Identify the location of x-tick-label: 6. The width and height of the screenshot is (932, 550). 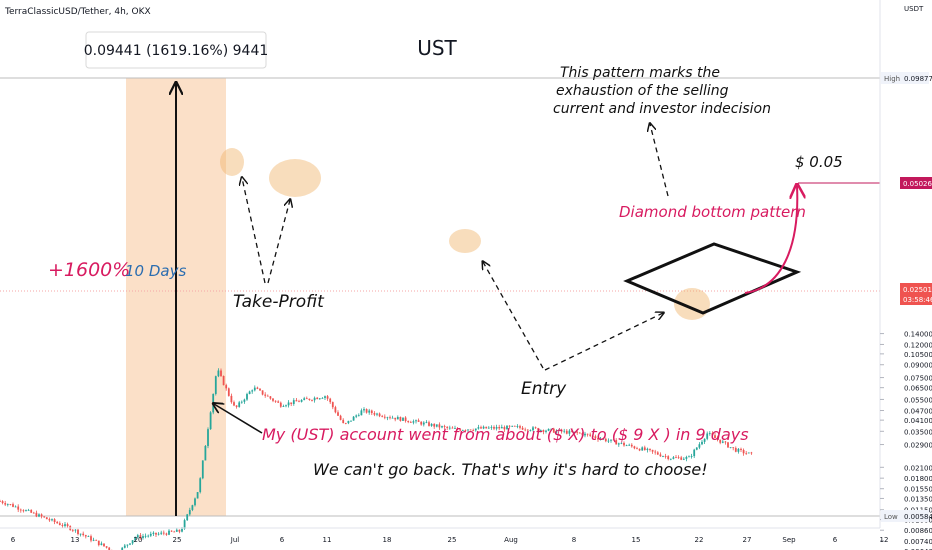
(13, 540).